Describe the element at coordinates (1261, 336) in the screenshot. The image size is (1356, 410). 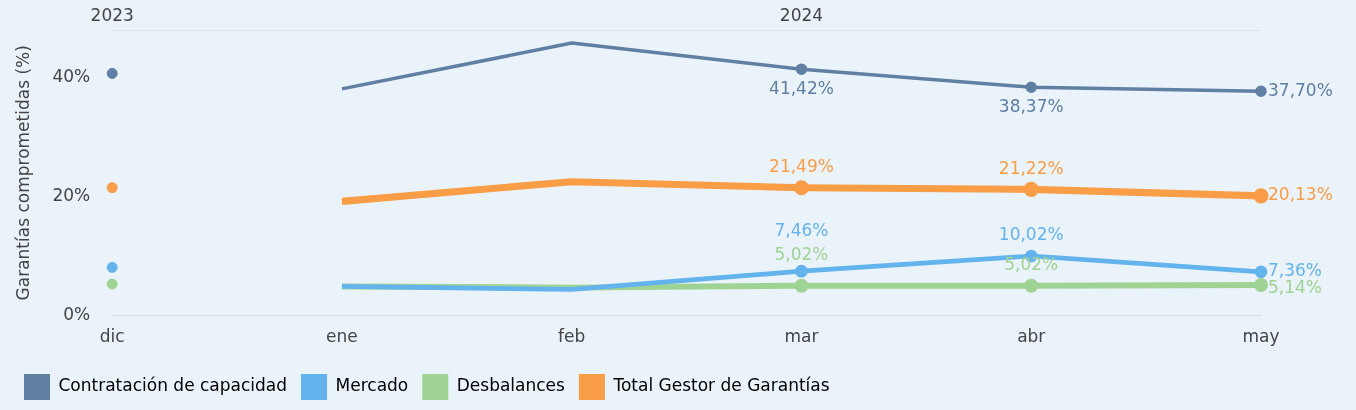
I see `x-tick-label: may` at that location.